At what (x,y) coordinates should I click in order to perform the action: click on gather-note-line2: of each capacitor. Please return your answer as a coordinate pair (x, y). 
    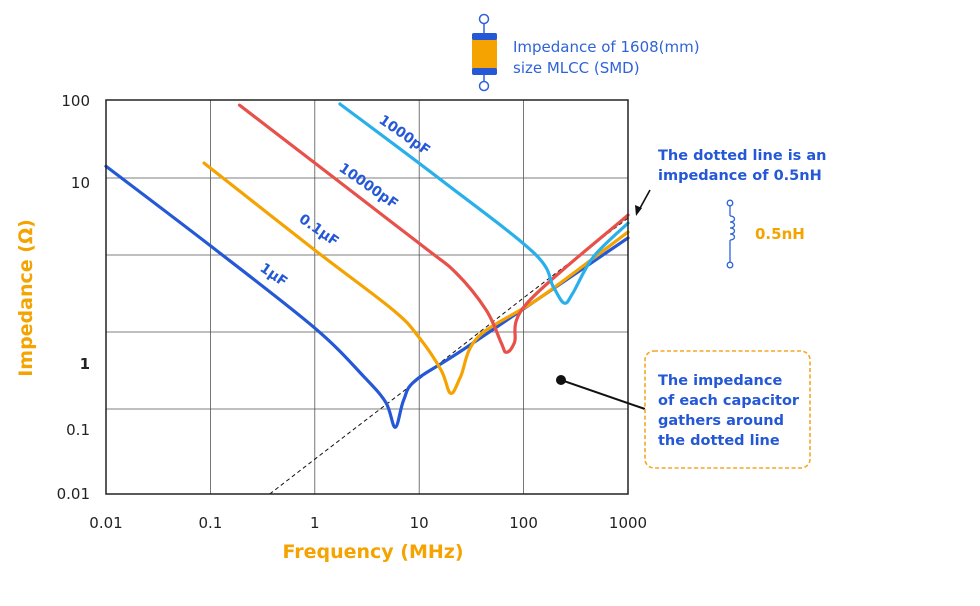
    Looking at the image, I should click on (729, 401).